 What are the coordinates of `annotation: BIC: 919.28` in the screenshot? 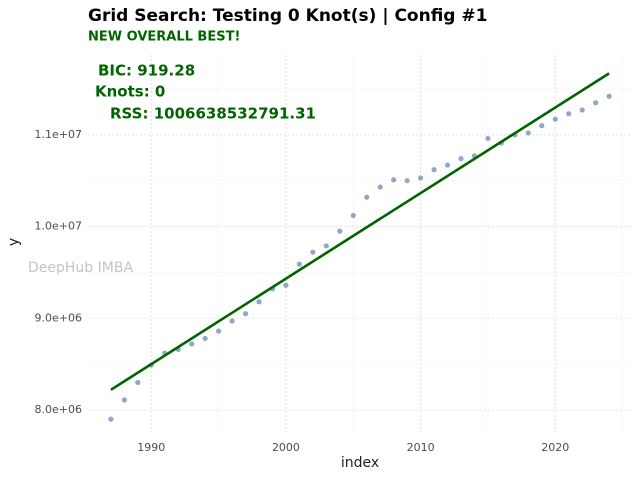 It's located at (146, 71).